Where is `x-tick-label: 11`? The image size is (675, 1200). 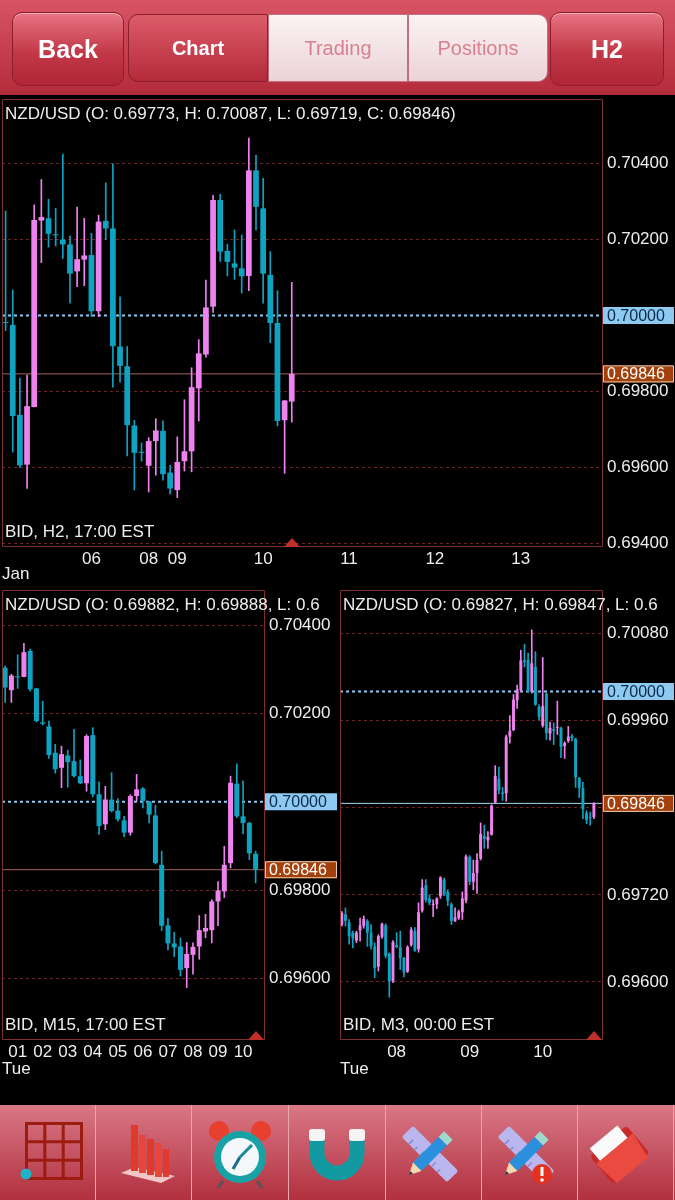 x-tick-label: 11 is located at coordinates (349, 558).